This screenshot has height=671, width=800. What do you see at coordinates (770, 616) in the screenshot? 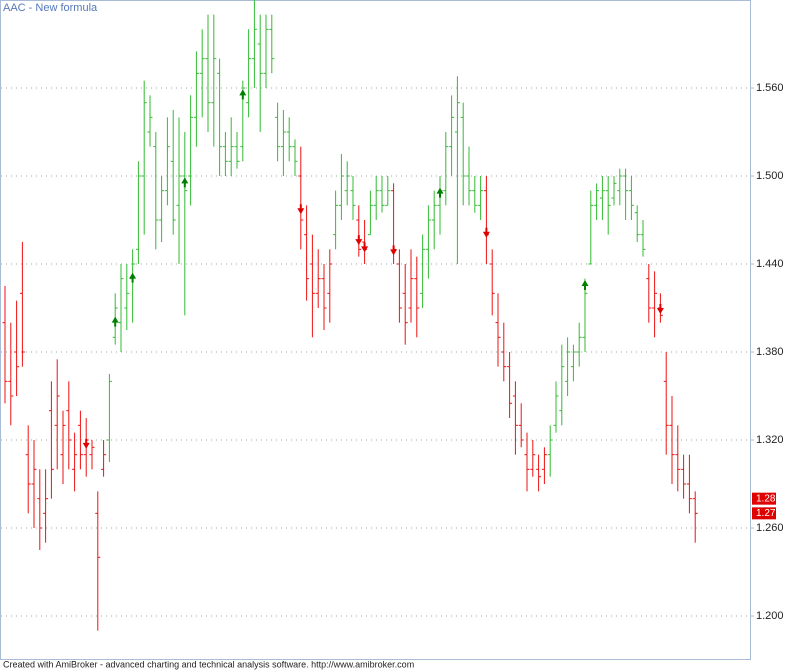
I see `y-tick-label: 1.200` at bounding box center [770, 616].